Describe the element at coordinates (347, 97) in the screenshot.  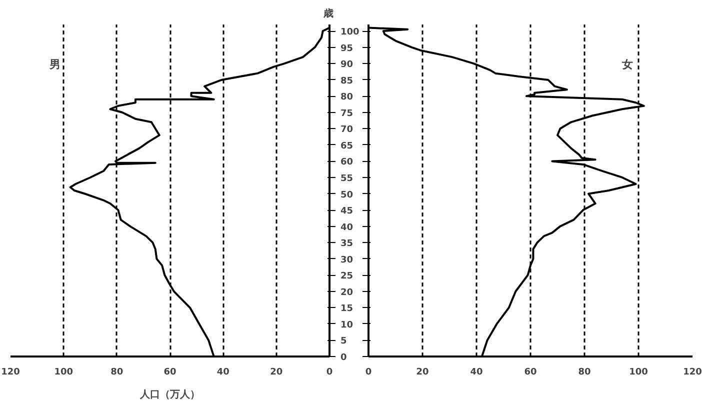
I see `y-tick-label: 80` at that location.